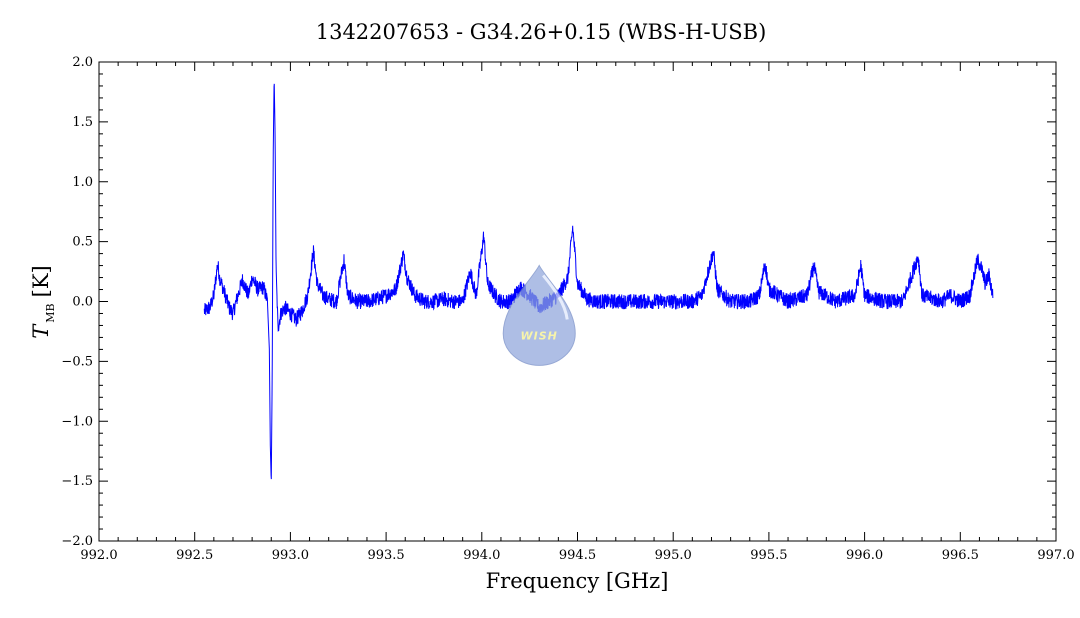  What do you see at coordinates (77, 421) in the screenshot?
I see `y-tick-label: −1.0` at bounding box center [77, 421].